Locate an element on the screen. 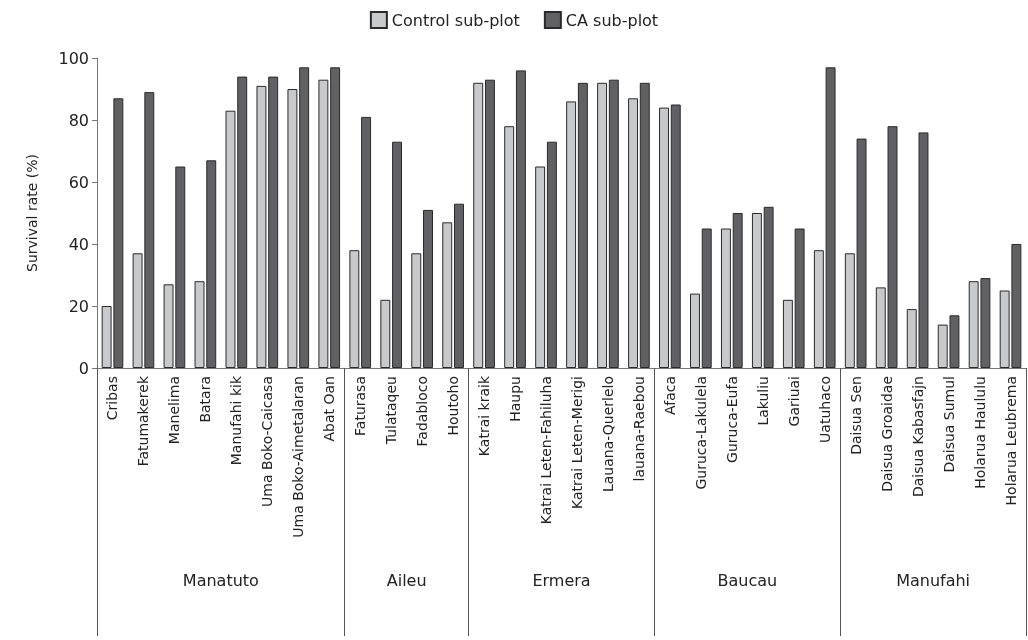 This screenshot has width=1028, height=640. text: Manufahi is located at coordinates (933, 580).